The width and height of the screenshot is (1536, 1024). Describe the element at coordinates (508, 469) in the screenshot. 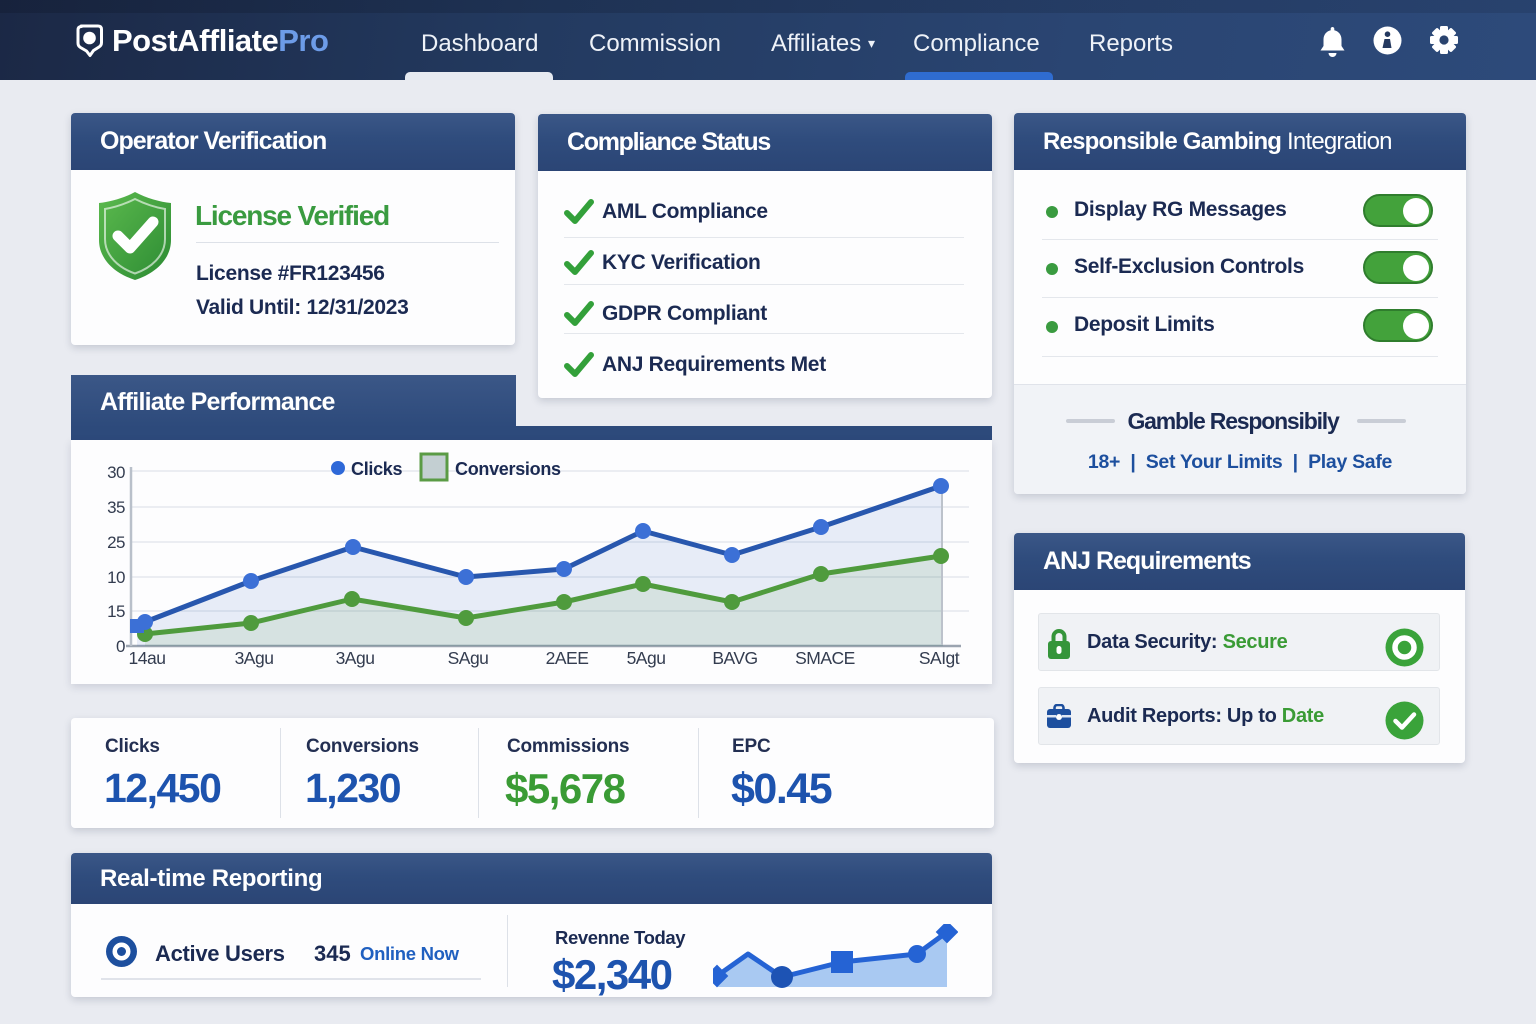

I see `svg-text: Conversions` at that location.